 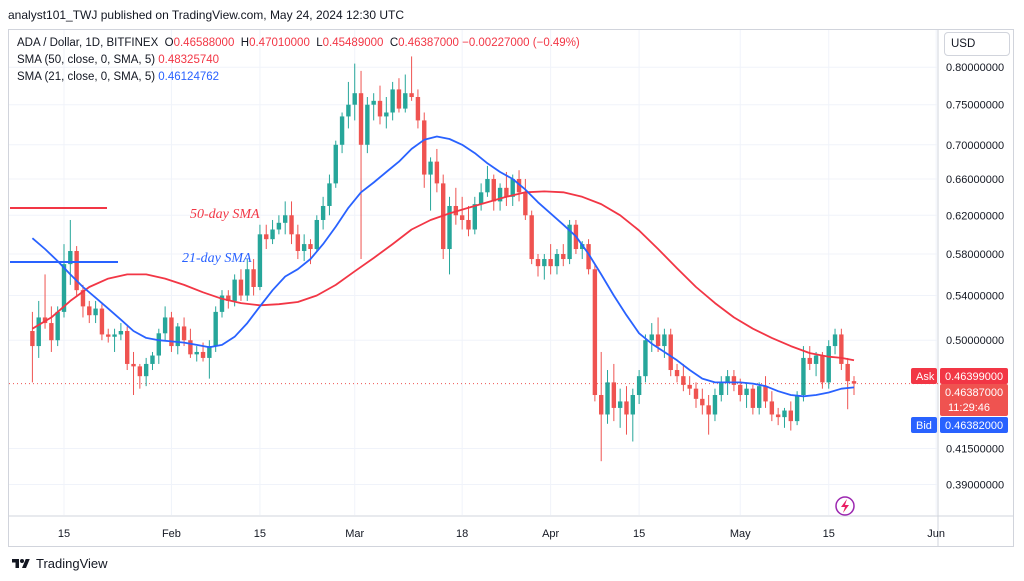 I want to click on time-axis: 15 Feb 15 Mar 18 Apr 15 May 15 Jun, so click(x=501, y=534).